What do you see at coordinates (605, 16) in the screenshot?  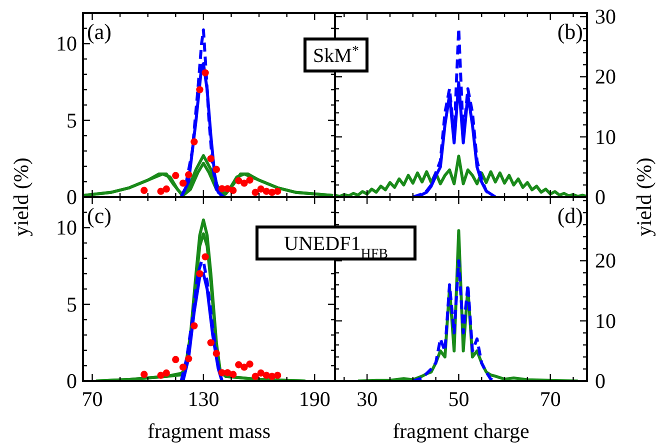 I see `y-tick-label: 30` at bounding box center [605, 16].